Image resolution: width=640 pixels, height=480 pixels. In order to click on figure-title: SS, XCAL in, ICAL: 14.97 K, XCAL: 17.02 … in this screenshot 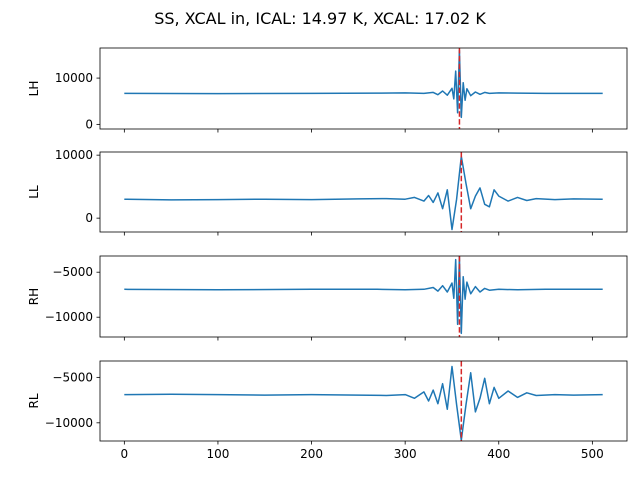, I will do `click(320, 18)`.